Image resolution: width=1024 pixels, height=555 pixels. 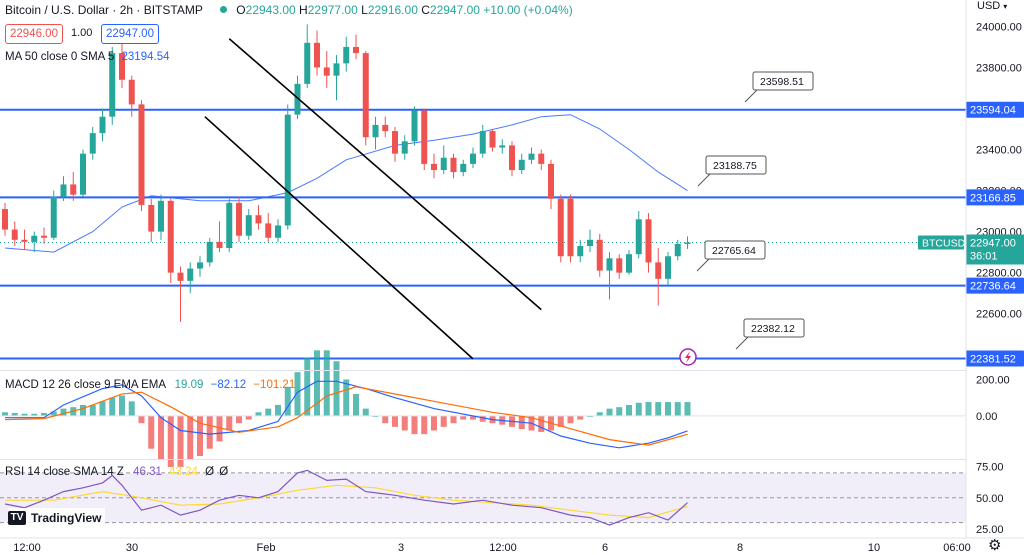 What do you see at coordinates (57, 518) in the screenshot?
I see `tradingview-logo: TV TradingView` at bounding box center [57, 518].